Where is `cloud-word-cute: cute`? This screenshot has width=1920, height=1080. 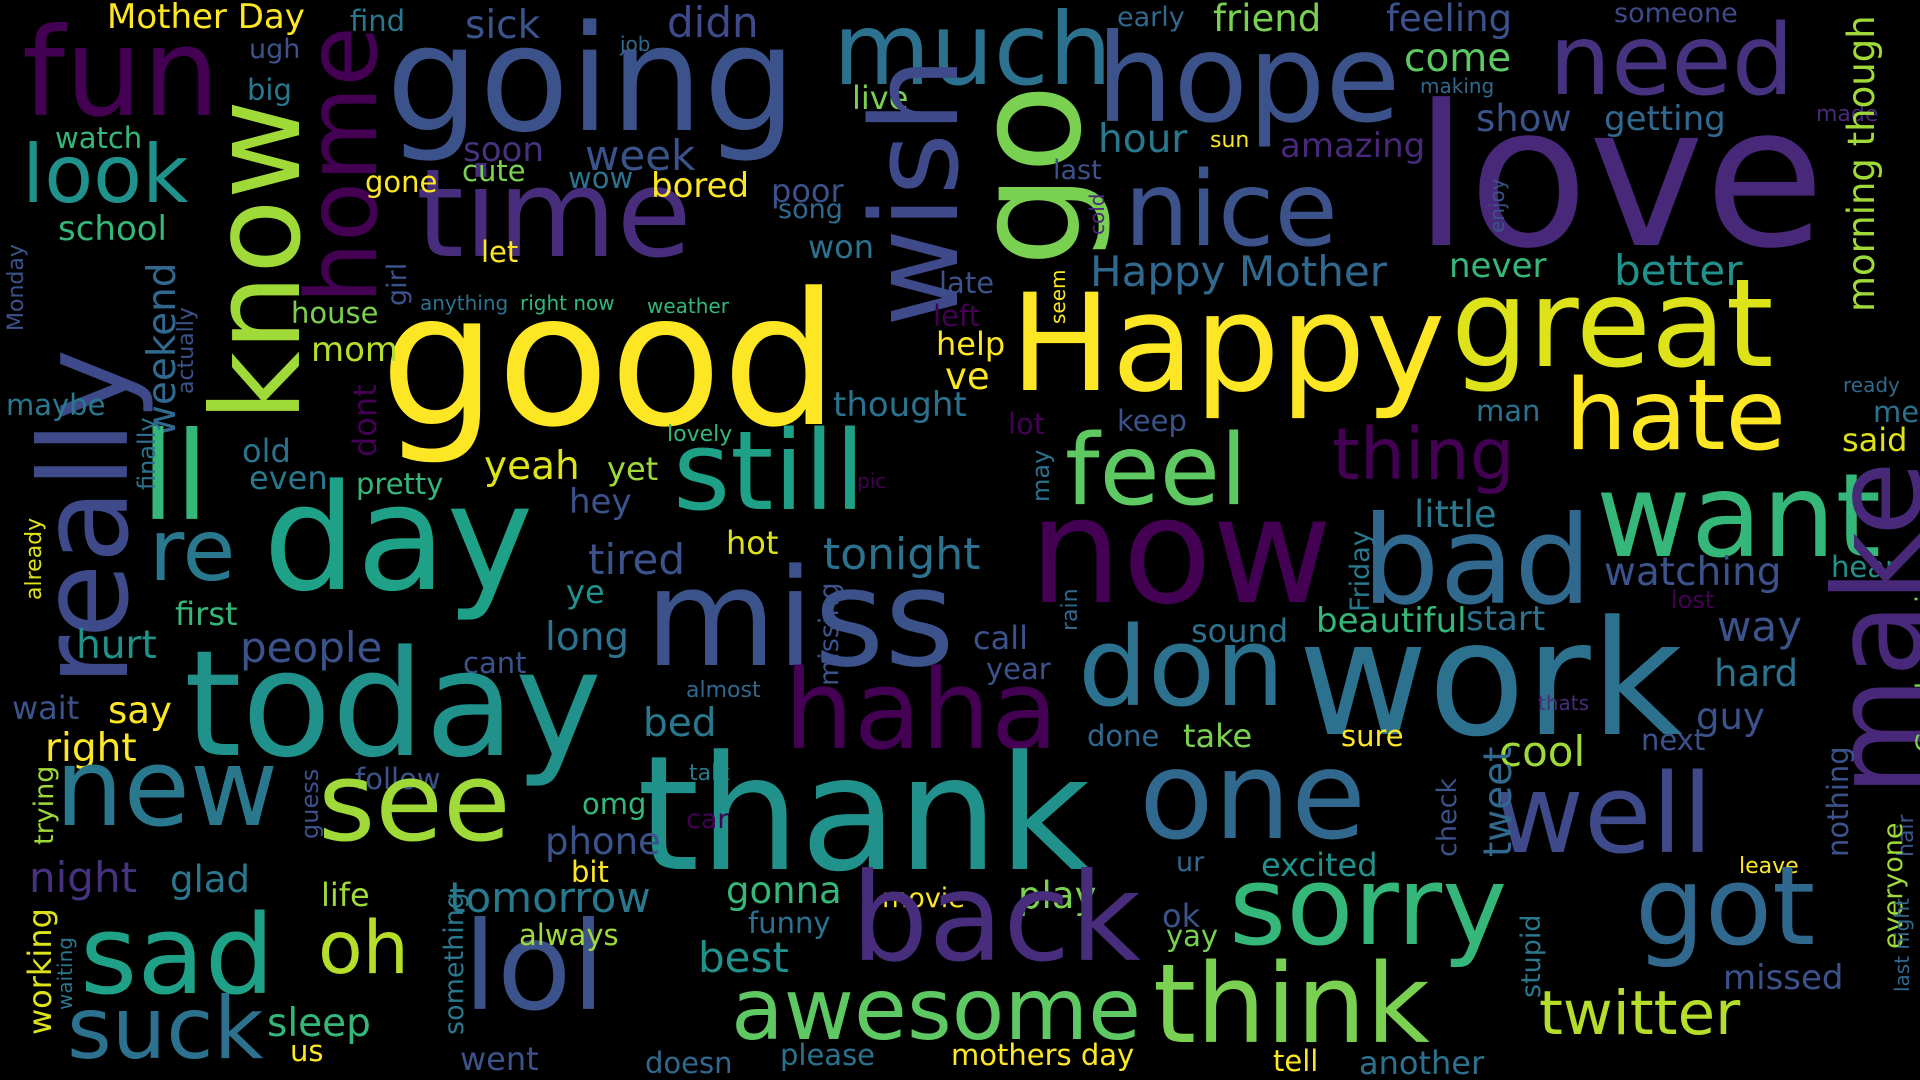
cloud-word-cute: cute is located at coordinates (494, 171).